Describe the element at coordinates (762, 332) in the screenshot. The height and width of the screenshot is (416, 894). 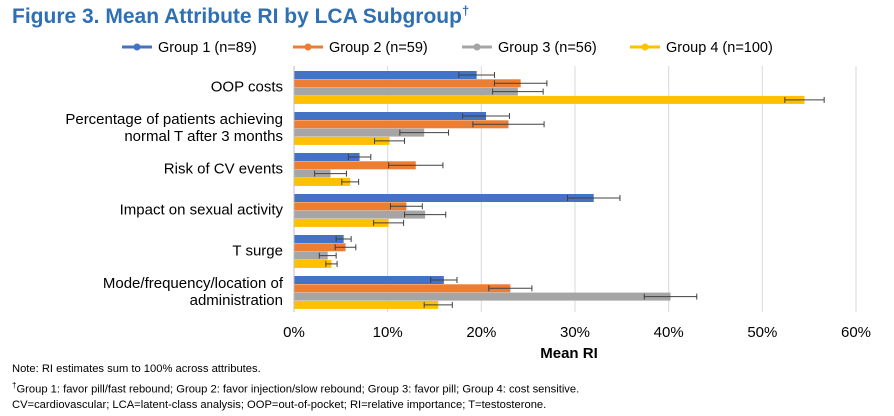
I see `x-tick-label: 50%` at that location.